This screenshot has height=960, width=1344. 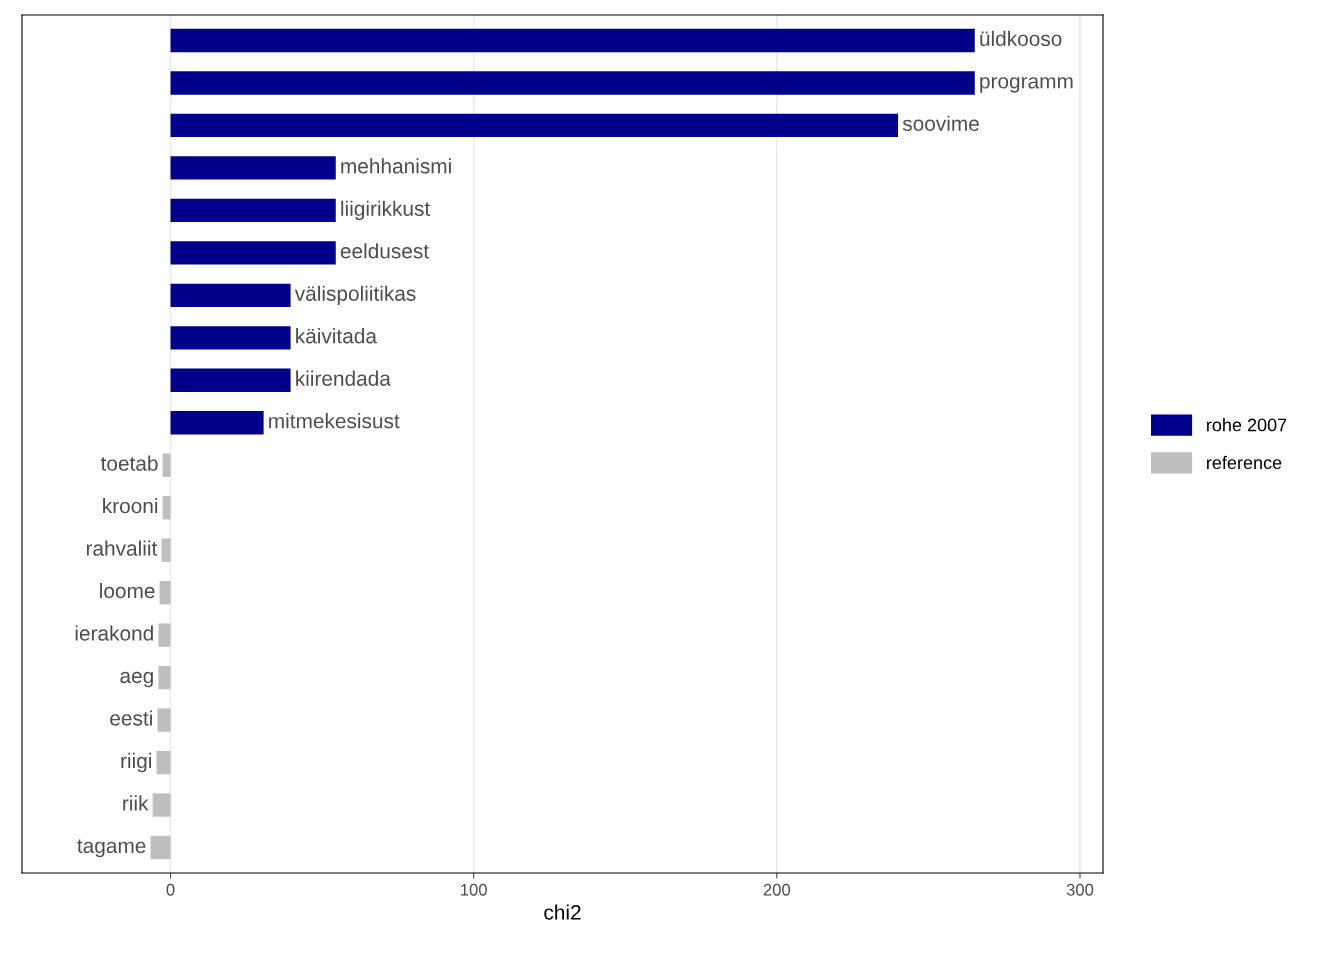 What do you see at coordinates (131, 718) in the screenshot?
I see `y-tick-label: eesti` at bounding box center [131, 718].